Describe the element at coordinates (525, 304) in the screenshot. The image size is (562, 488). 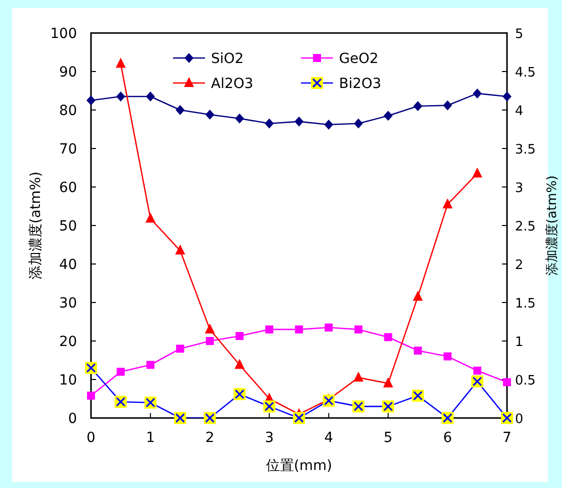
I see `y2-tick-label: 1.5` at that location.